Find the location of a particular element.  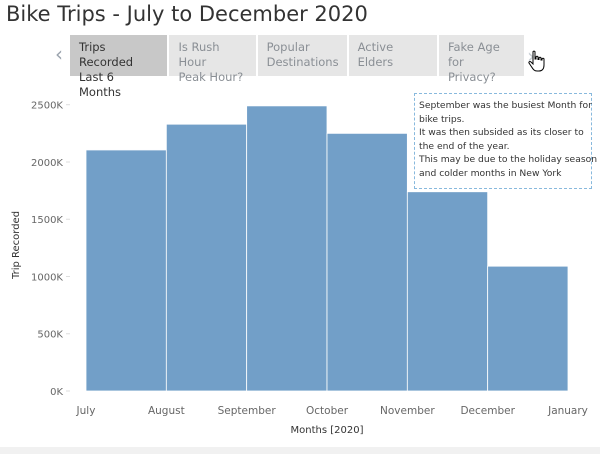

x-axis-title: Months [2020] is located at coordinates (327, 430).